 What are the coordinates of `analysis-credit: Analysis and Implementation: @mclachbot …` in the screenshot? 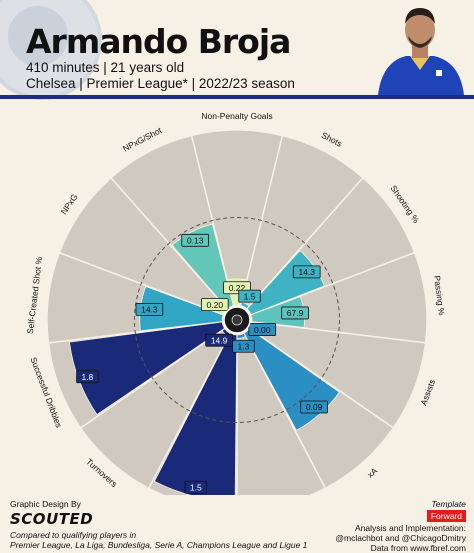 It's located at (366, 538).